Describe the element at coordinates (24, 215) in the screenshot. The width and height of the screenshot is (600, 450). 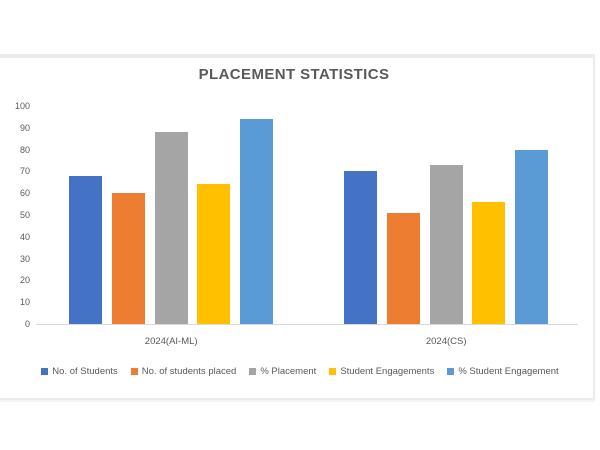
I see `y-axis-tick-label: 50` at that location.